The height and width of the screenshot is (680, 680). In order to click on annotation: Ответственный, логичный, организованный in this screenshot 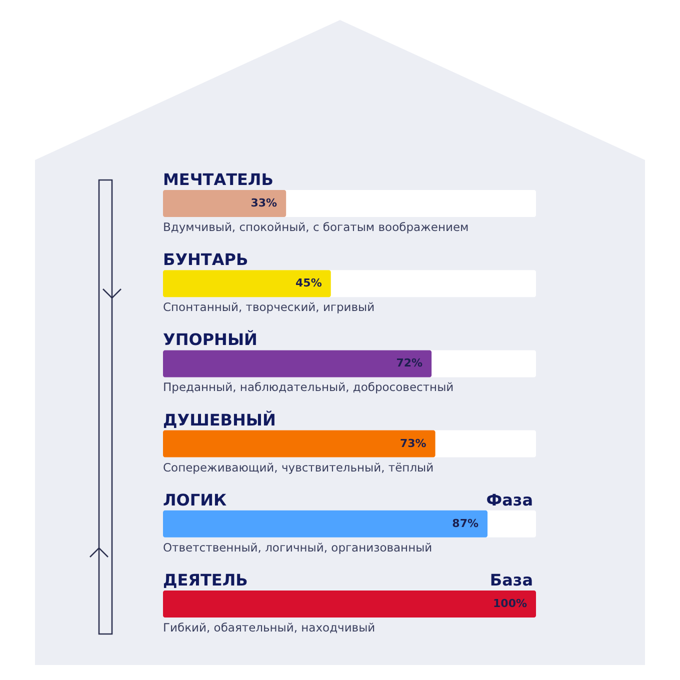, I will do `click(297, 547)`.